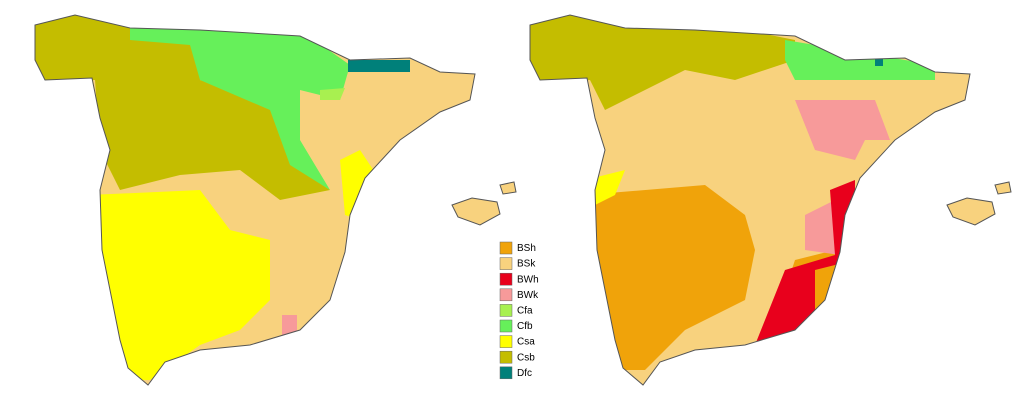 This screenshot has width=1024, height=403. What do you see at coordinates (525, 311) in the screenshot?
I see `legend-label: Cfa` at bounding box center [525, 311].